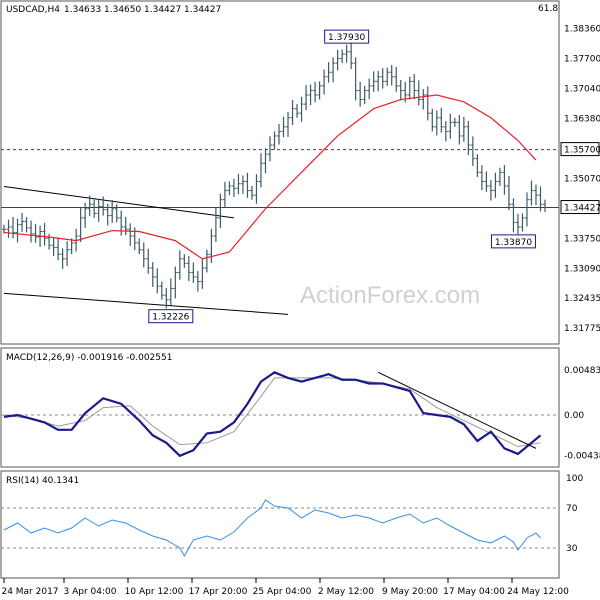 The height and width of the screenshot is (600, 600). Describe the element at coordinates (582, 371) in the screenshot. I see `macd-tick-label: 0.004839` at that location.